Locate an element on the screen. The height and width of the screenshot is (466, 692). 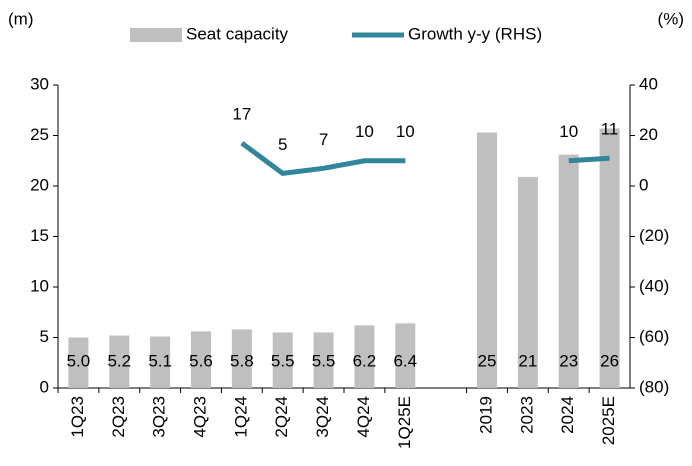
line-label: 5 is located at coordinates (282, 144).